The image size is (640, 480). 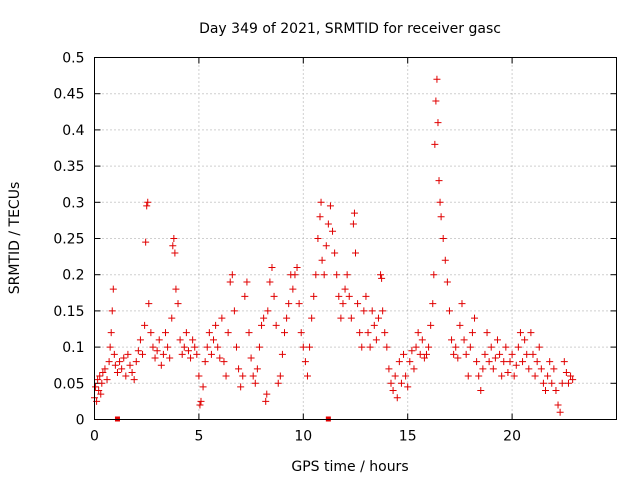 What do you see at coordinates (68, 312) in the screenshot?
I see `y-tick-label: 0.15` at bounding box center [68, 312].